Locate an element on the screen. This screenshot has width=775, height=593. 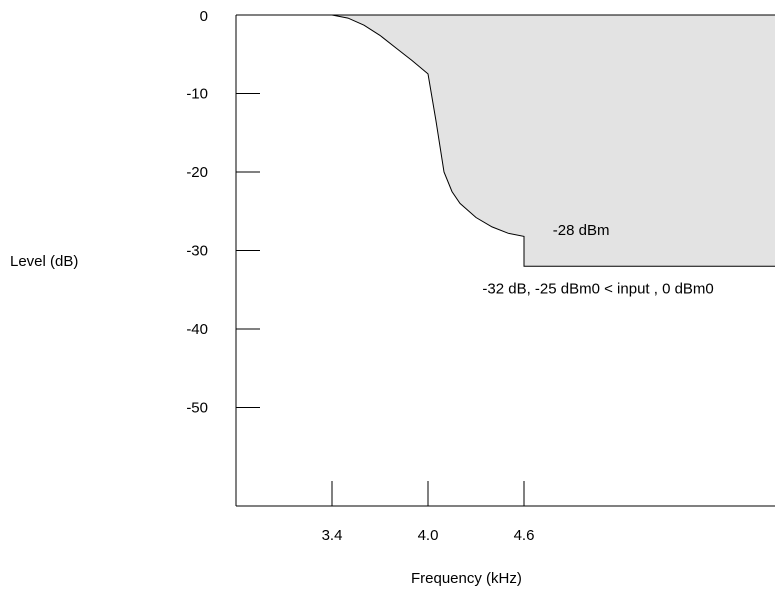
x-axis-label: Frequency (kHz) is located at coordinates (466, 578).